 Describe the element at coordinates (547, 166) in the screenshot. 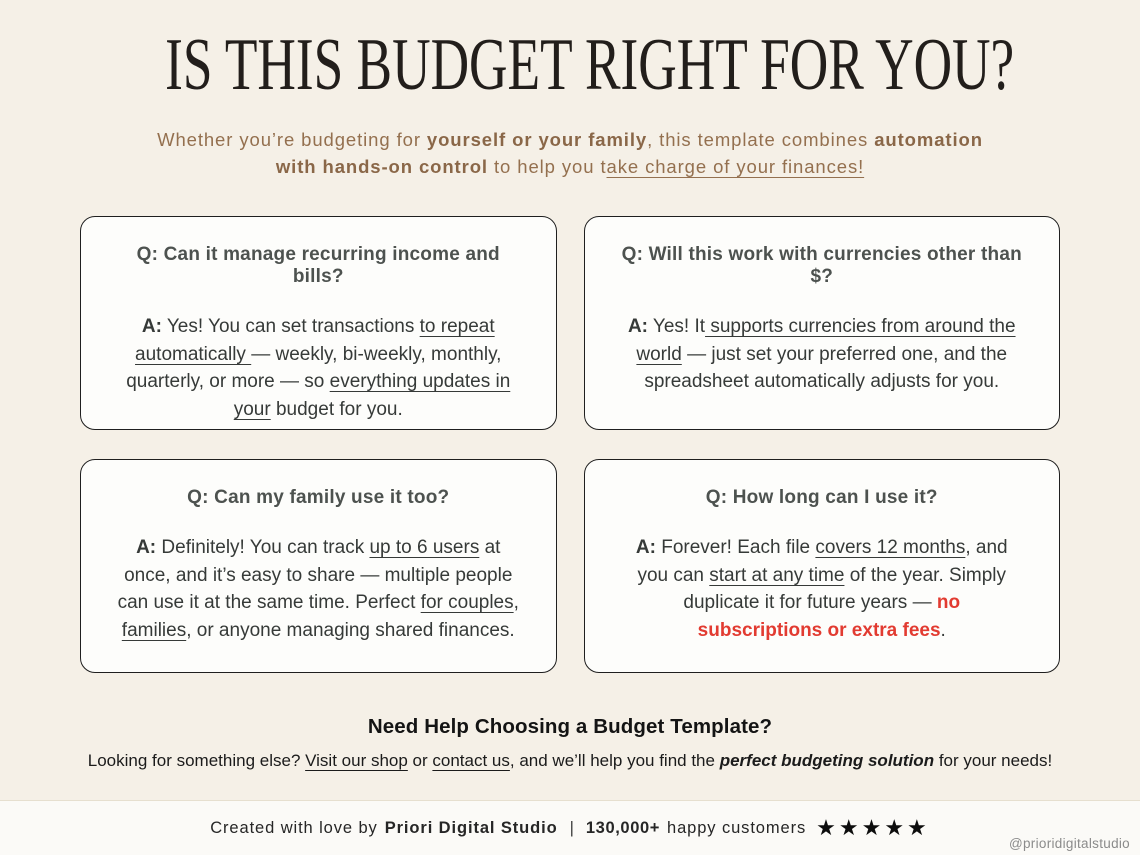

I see `text-run: to help you t` at that location.